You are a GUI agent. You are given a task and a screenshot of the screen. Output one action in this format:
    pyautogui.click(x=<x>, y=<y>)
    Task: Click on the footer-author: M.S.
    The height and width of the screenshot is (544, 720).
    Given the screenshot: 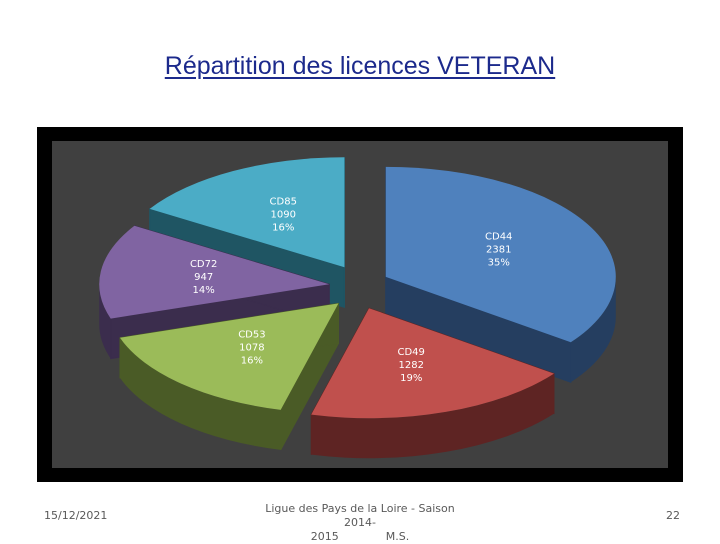 What is the action you would take?
    pyautogui.click(x=397, y=536)
    